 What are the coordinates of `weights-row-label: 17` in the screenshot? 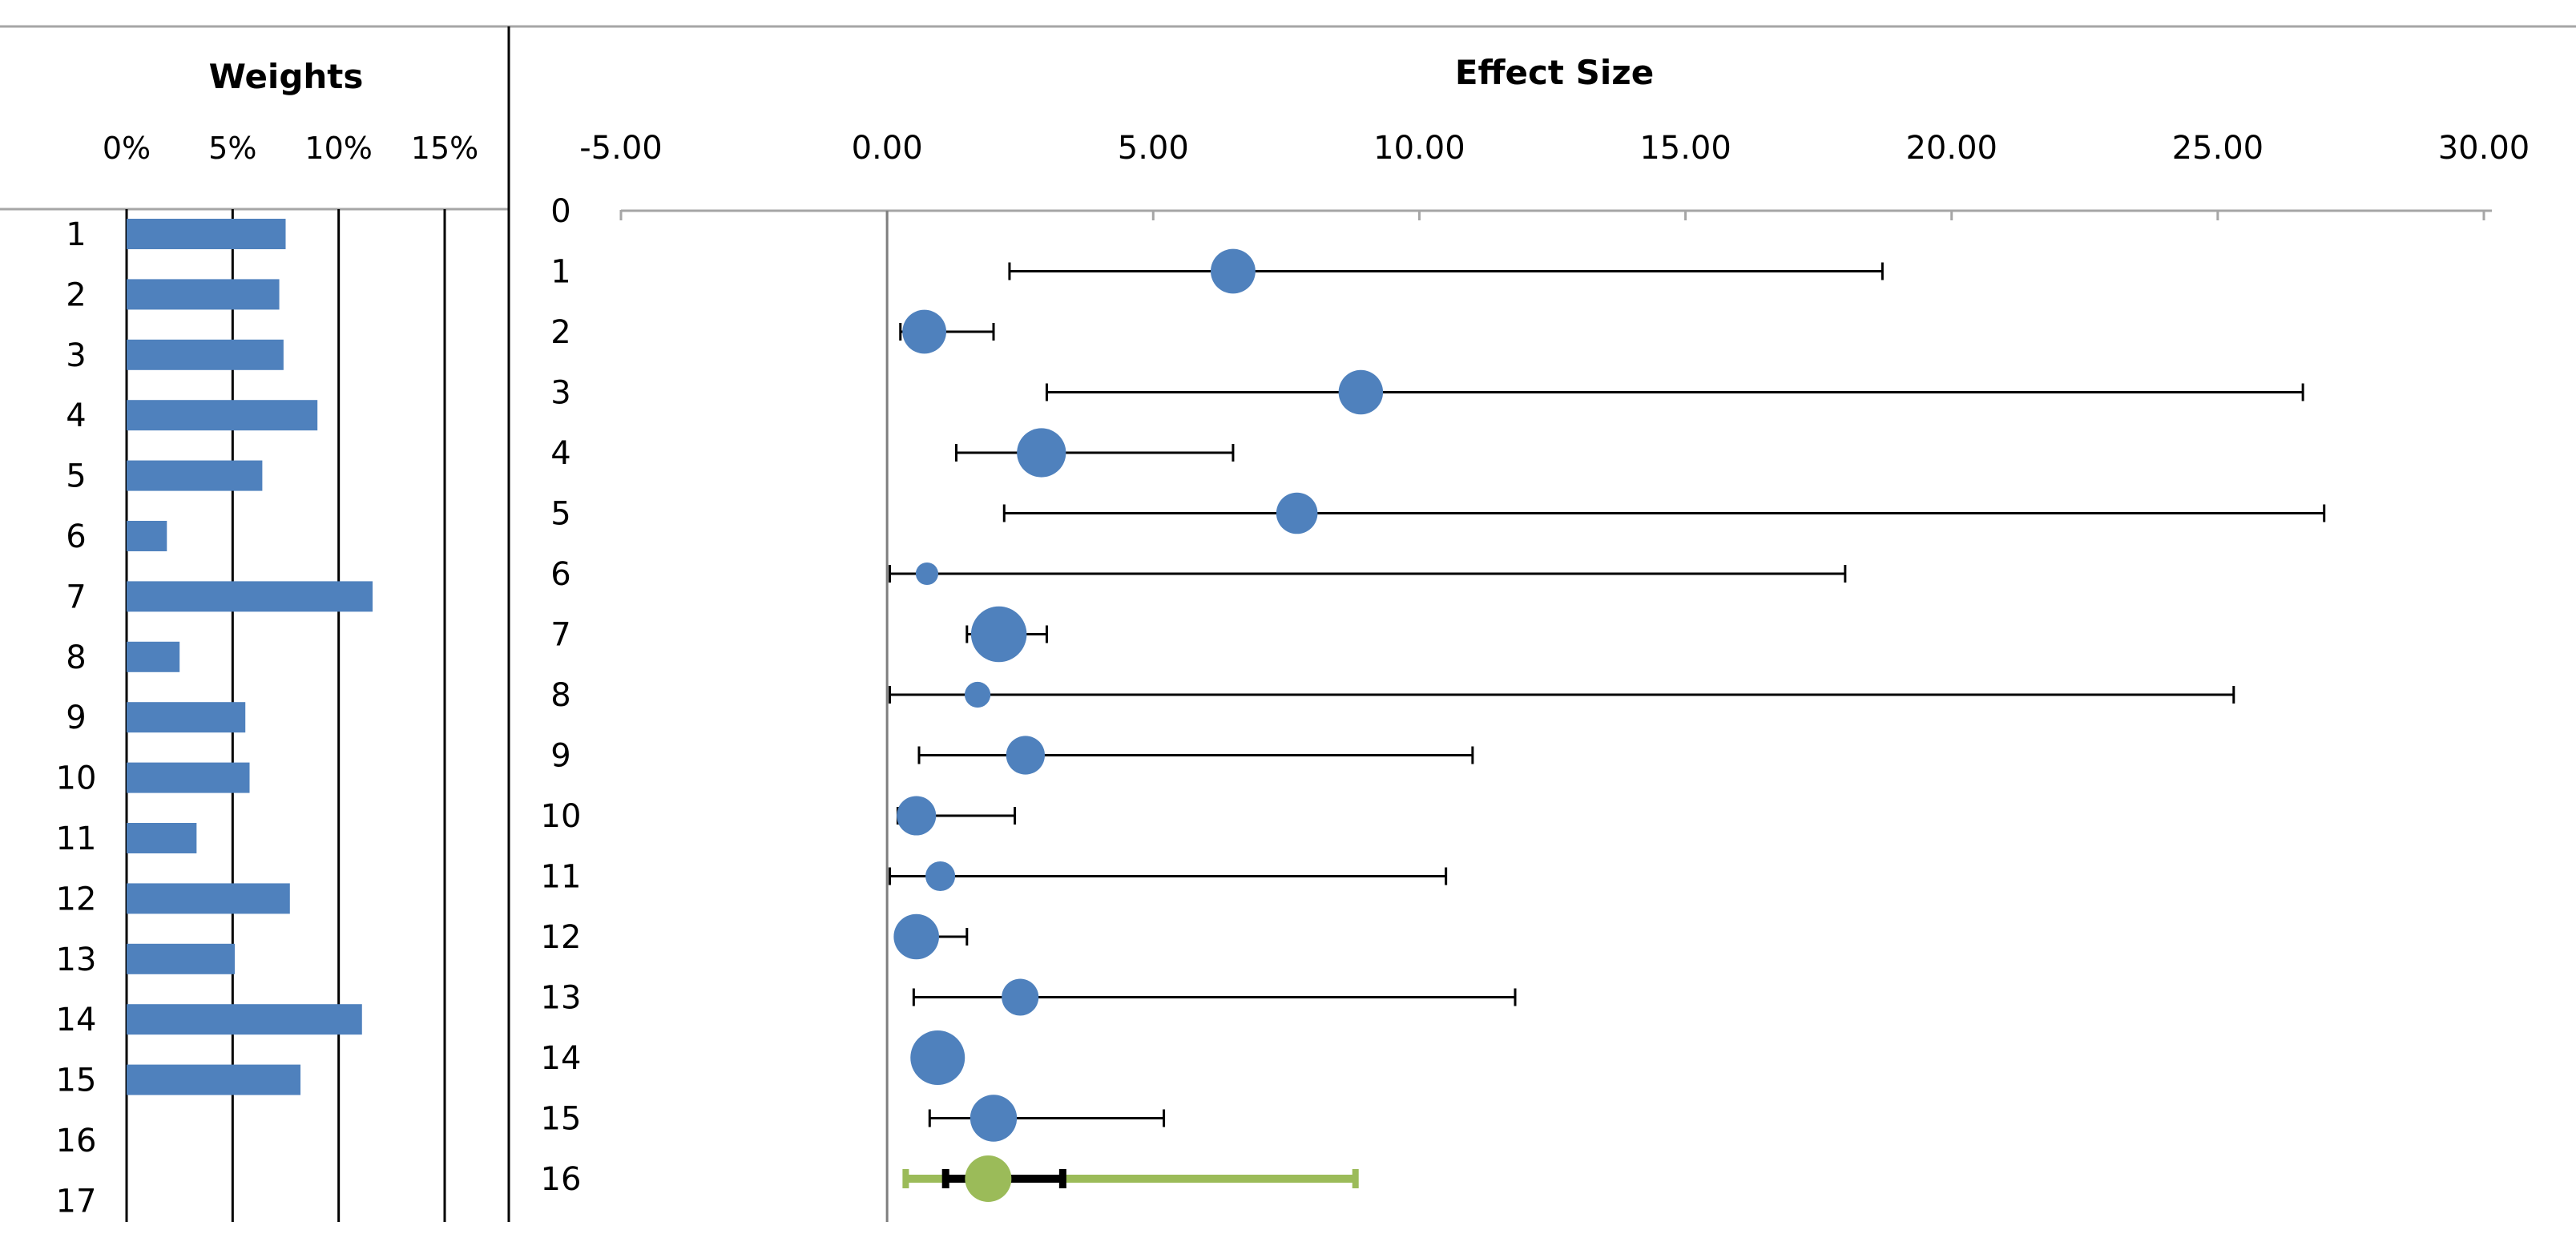 It's located at (76, 1202).